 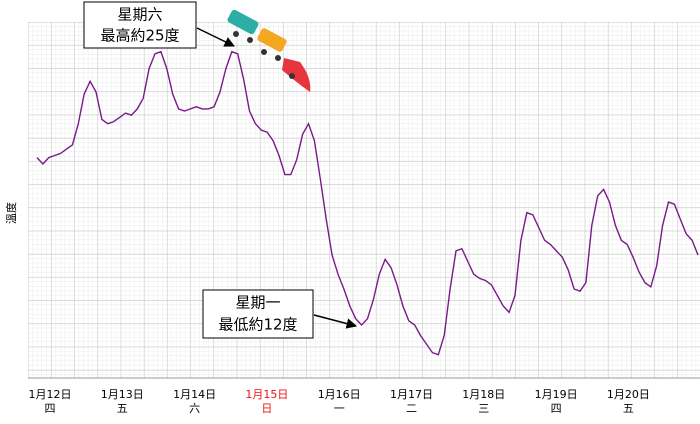 What do you see at coordinates (411, 394) in the screenshot?
I see `x-tick-label: 1月17日` at bounding box center [411, 394].